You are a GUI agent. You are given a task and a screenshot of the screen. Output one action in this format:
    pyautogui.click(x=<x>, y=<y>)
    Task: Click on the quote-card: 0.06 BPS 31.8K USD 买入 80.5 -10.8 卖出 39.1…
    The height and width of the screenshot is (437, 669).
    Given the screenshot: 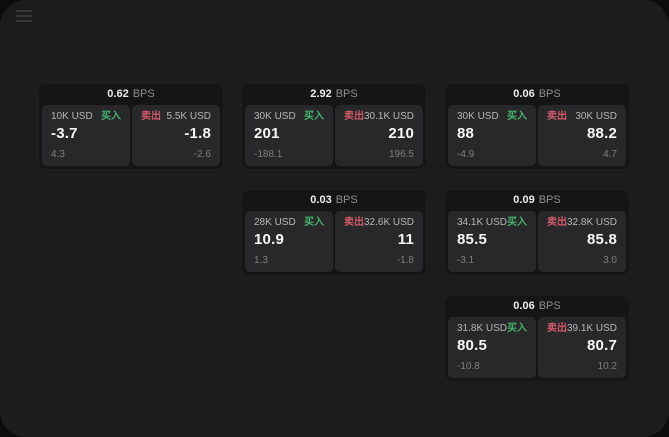 What is the action you would take?
    pyautogui.click(x=537, y=338)
    